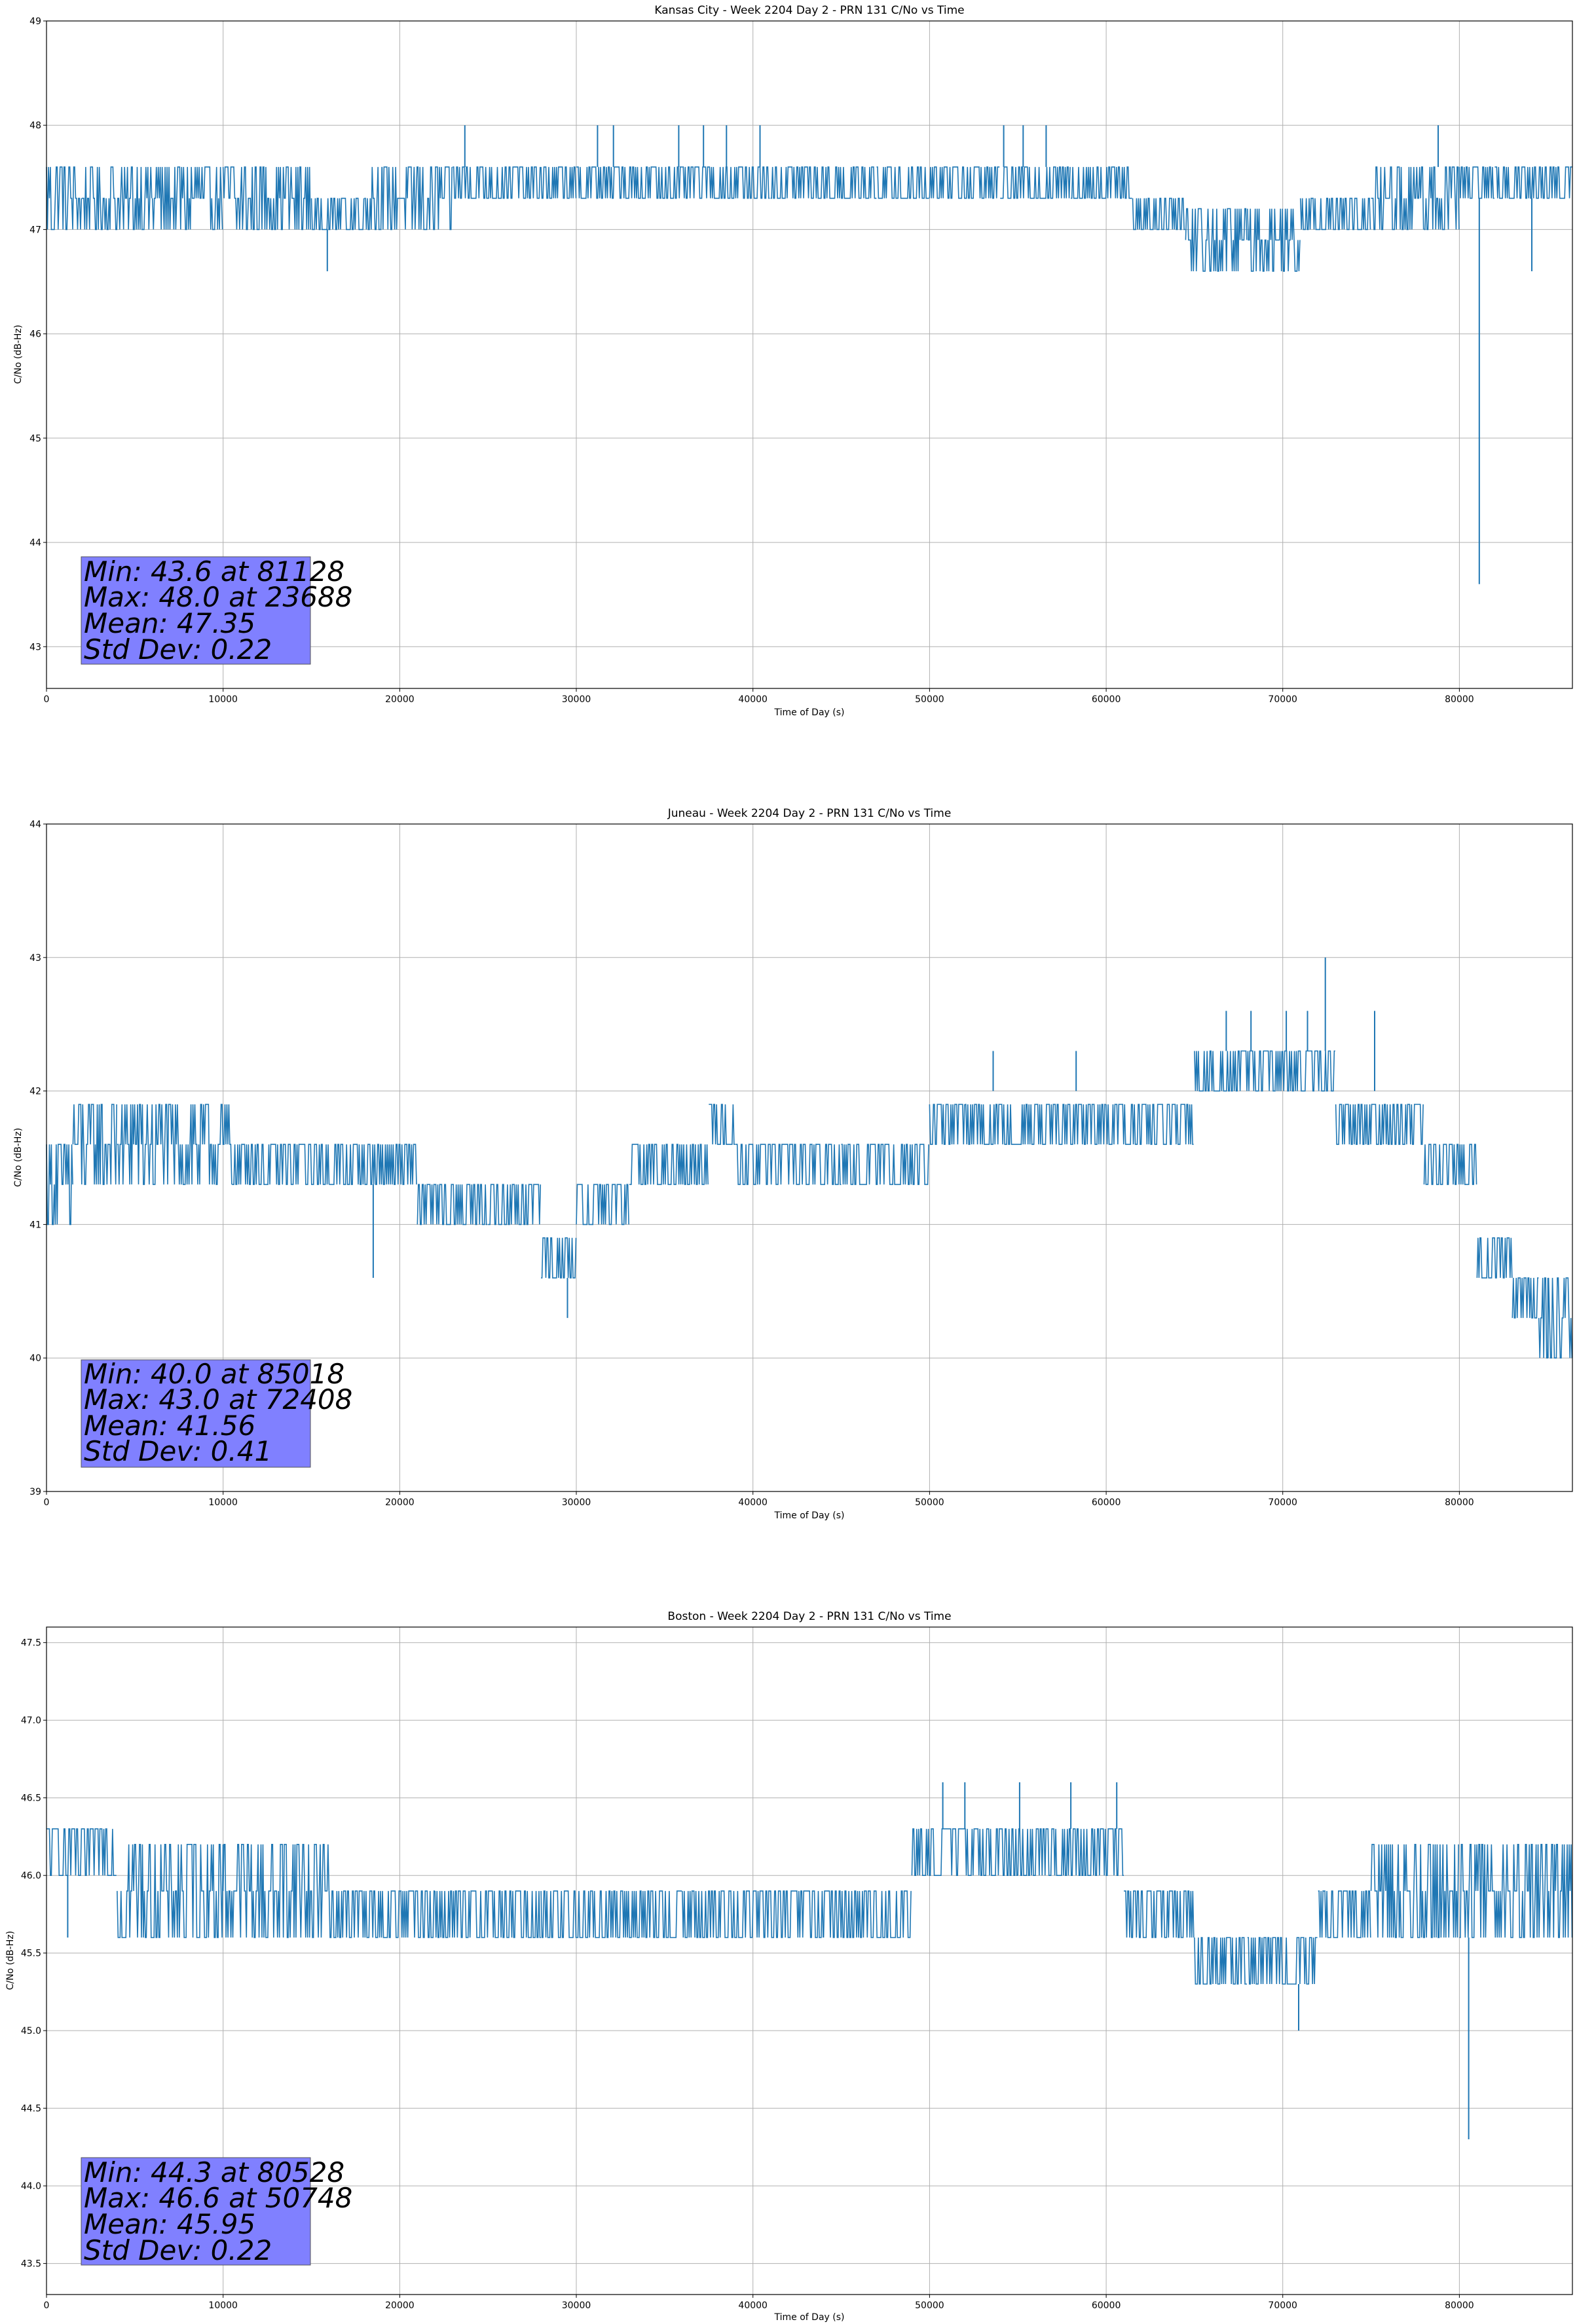 This screenshot has width=1577, height=2324. Describe the element at coordinates (35, 543) in the screenshot. I see `y-tick-label: 44` at that location.